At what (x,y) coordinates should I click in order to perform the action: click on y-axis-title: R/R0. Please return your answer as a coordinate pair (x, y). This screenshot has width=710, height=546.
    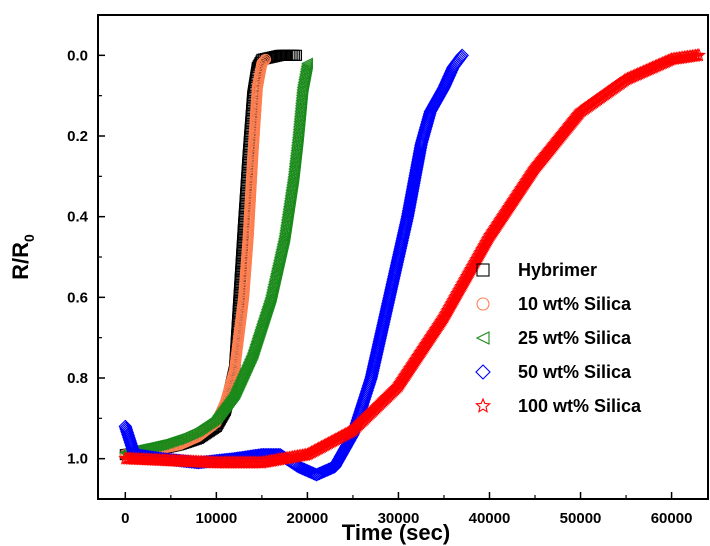
    Looking at the image, I should click on (22, 257).